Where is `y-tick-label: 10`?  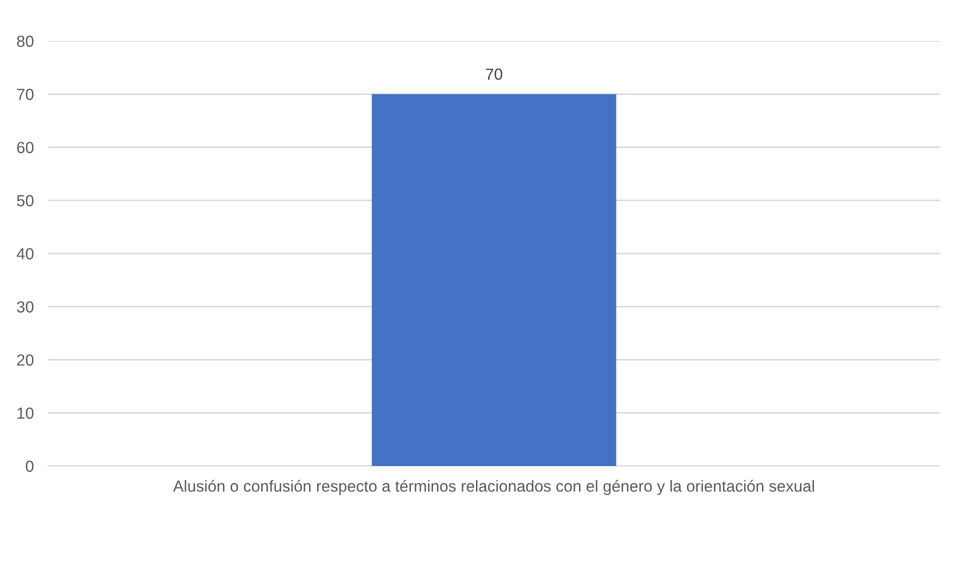 y-tick-label: 10 is located at coordinates (26, 413).